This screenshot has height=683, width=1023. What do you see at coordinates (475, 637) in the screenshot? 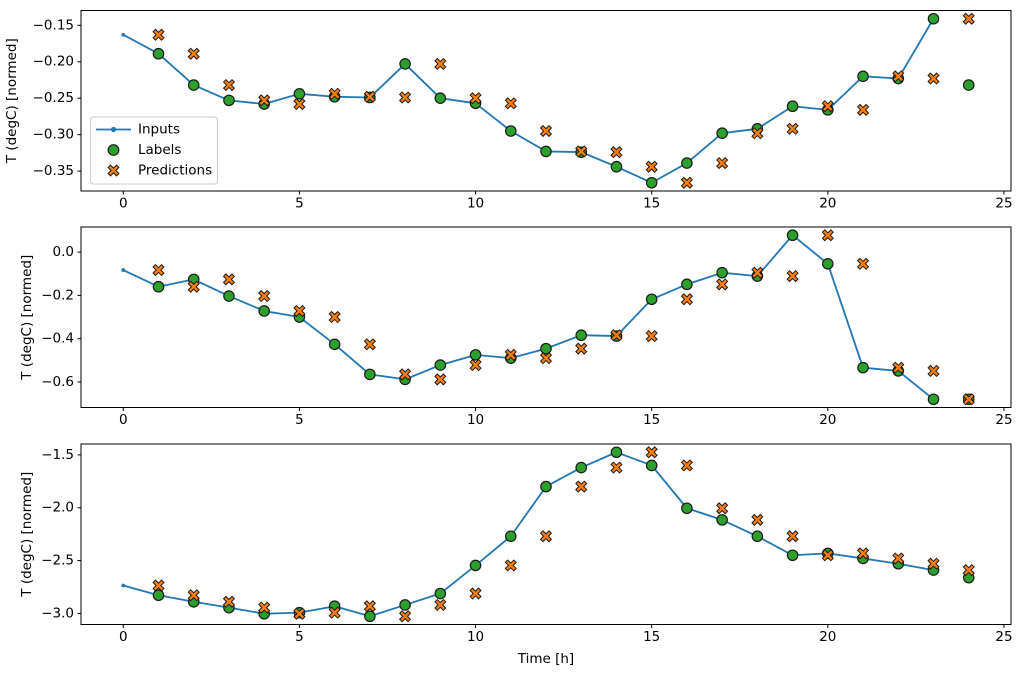
I see `x-tick-label: 10` at bounding box center [475, 637].